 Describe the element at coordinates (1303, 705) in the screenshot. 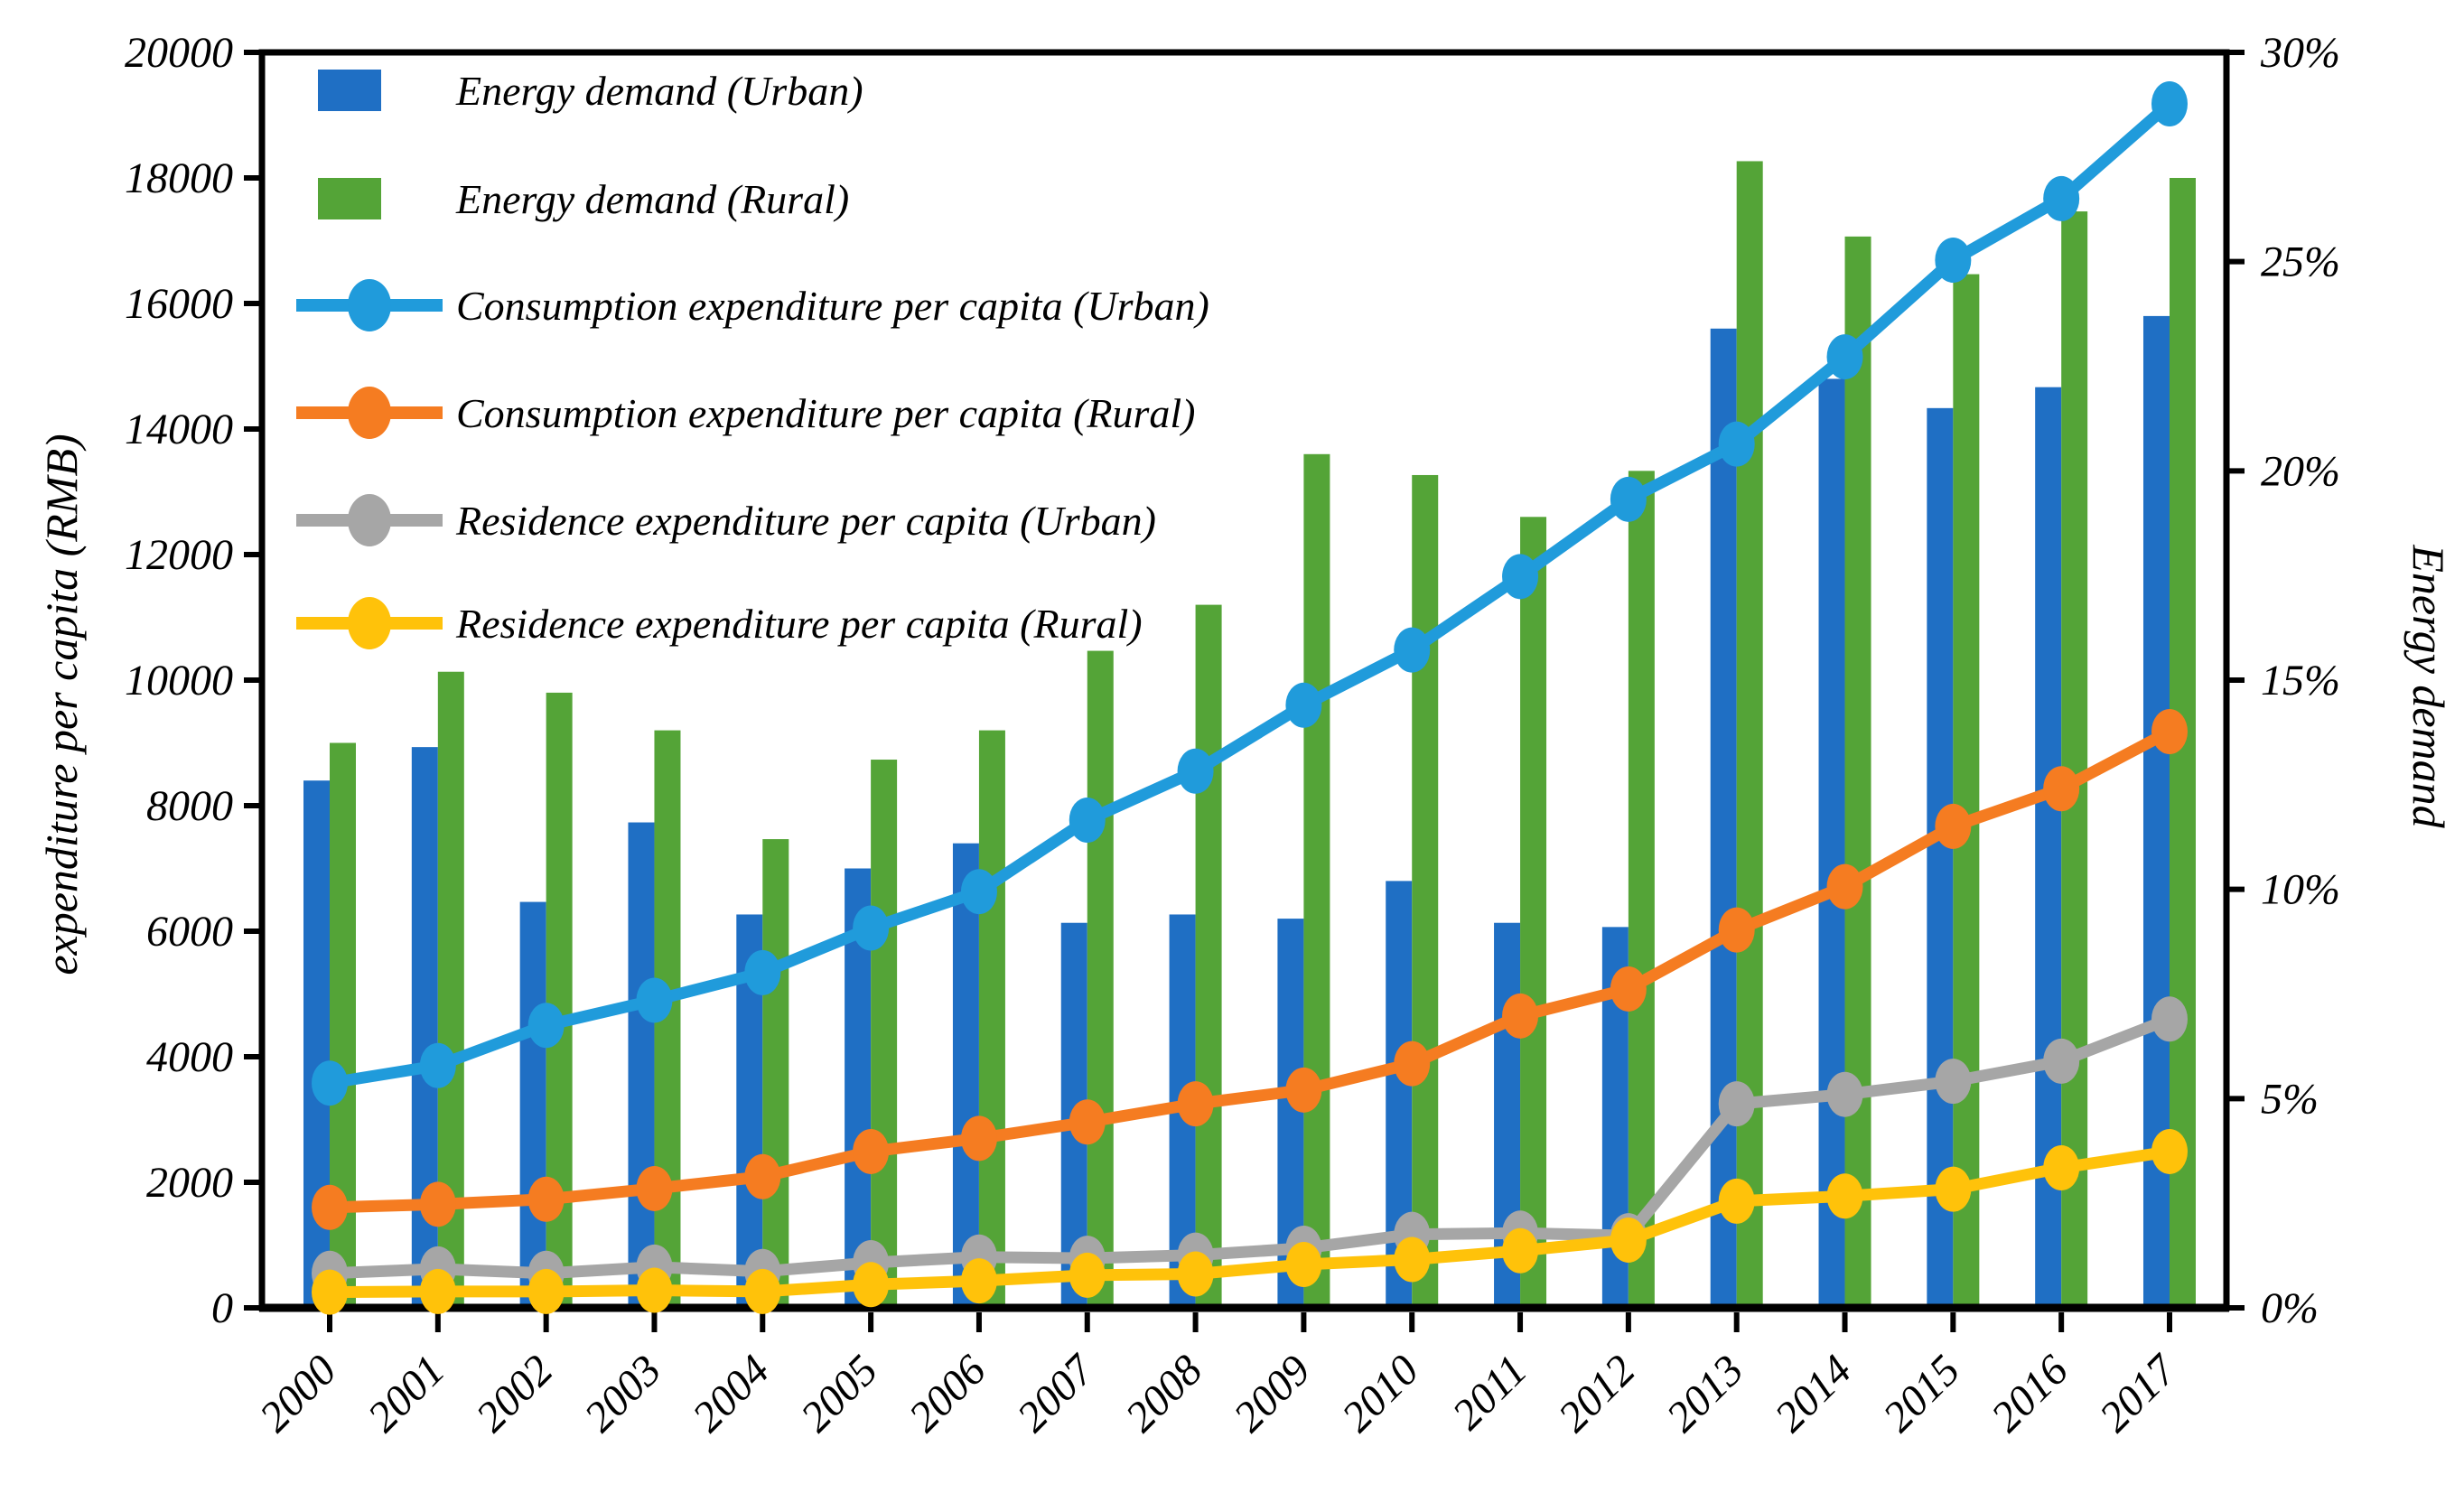

I see `line-marker-0-2009` at that location.